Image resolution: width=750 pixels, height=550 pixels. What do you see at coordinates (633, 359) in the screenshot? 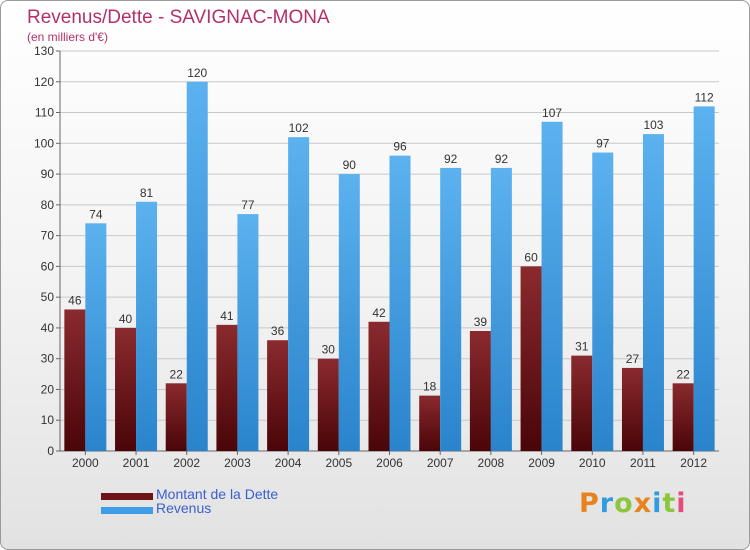
I see `data-label: 27` at bounding box center [633, 359].